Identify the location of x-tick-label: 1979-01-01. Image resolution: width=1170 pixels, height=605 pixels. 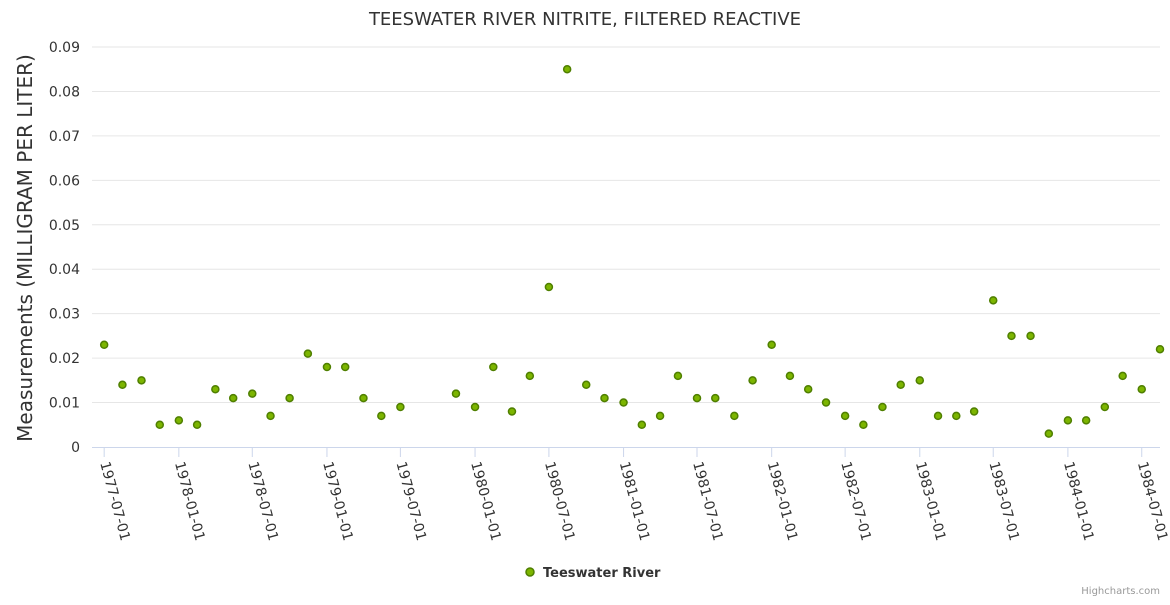
(337, 501).